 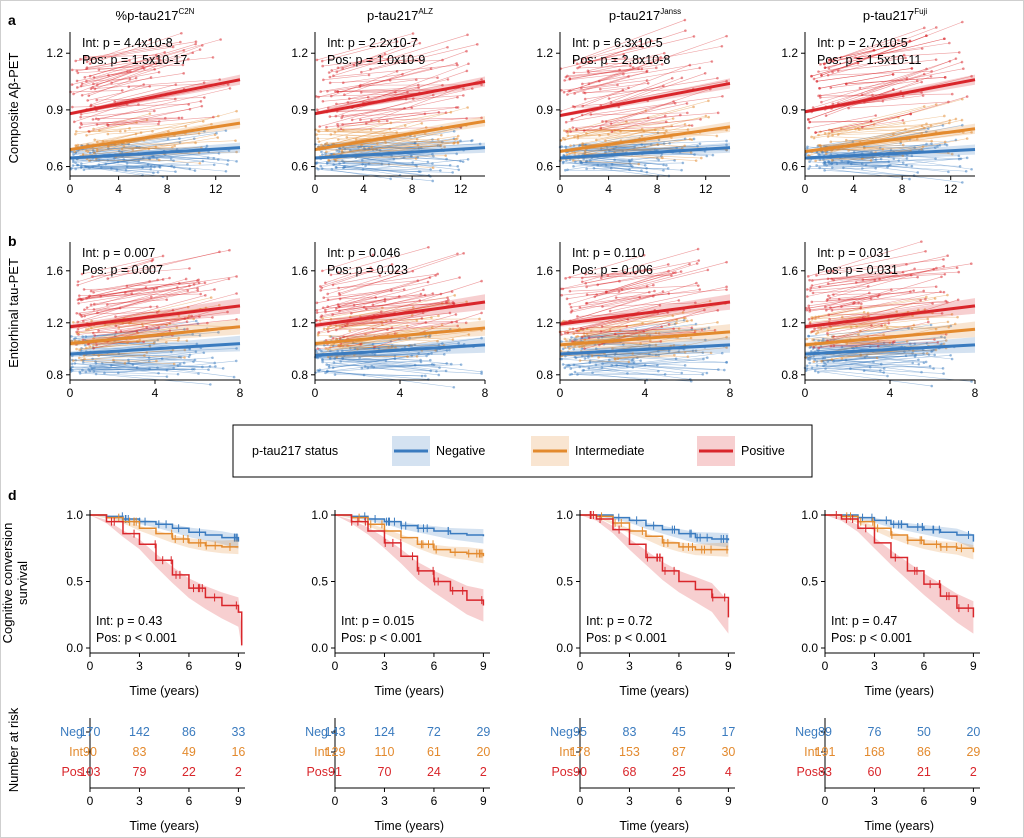 I want to click on panel-a-1-x-tick-label: 4, so click(x=118, y=189).